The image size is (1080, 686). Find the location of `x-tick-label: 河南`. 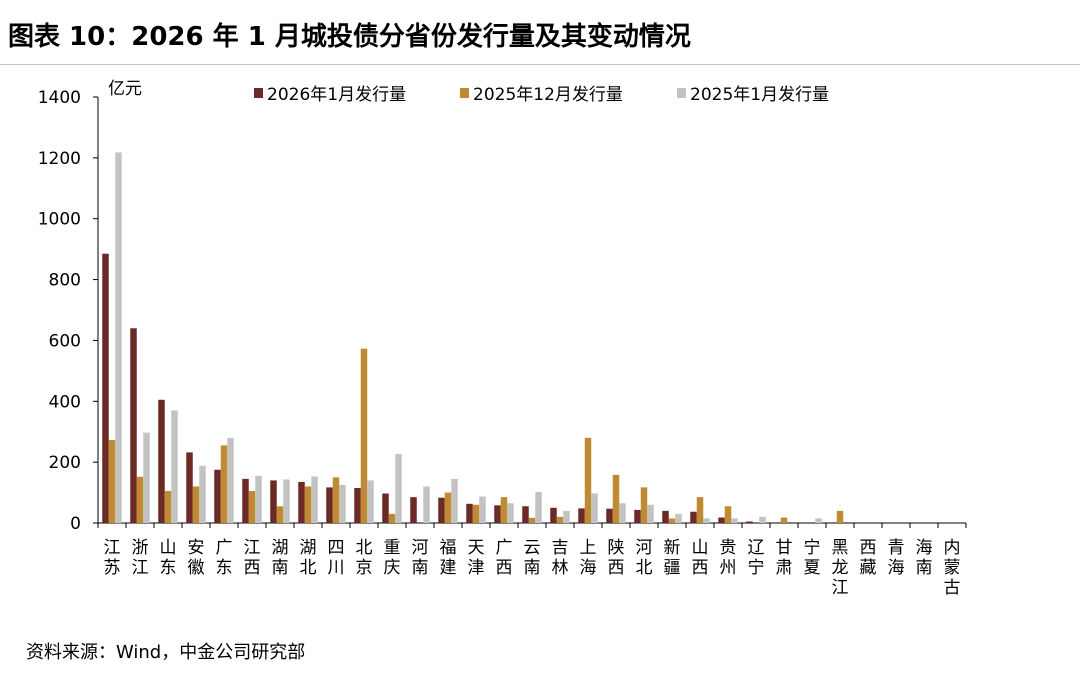

x-tick-label: 河南 is located at coordinates (420, 558).